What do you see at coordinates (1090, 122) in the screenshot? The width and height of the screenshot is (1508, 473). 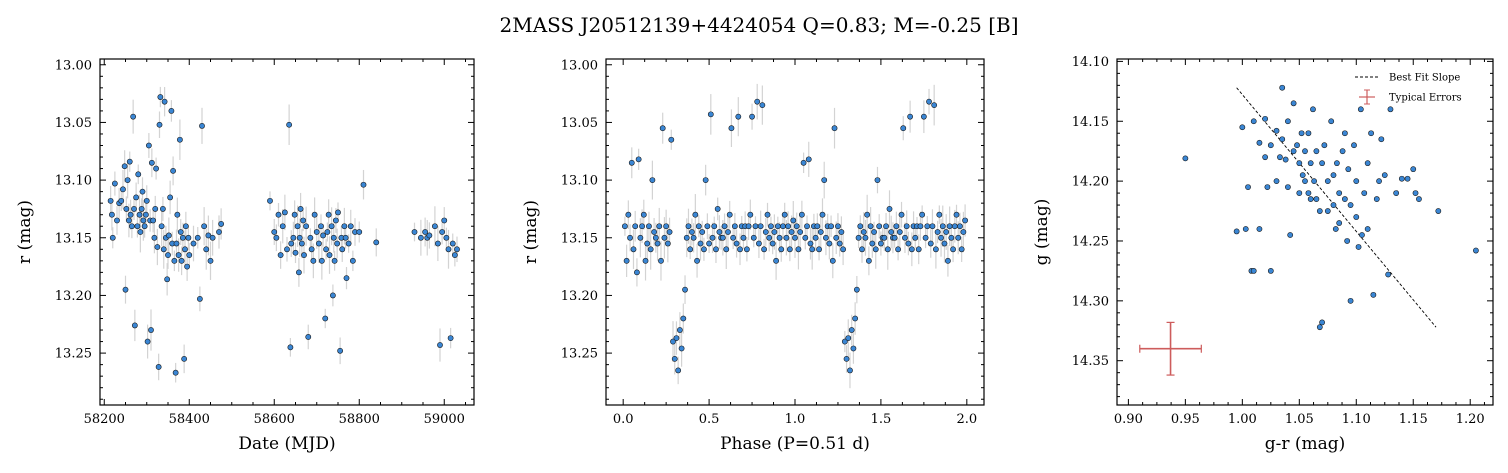 I see `y-tick-label: 14.15` at bounding box center [1090, 122].